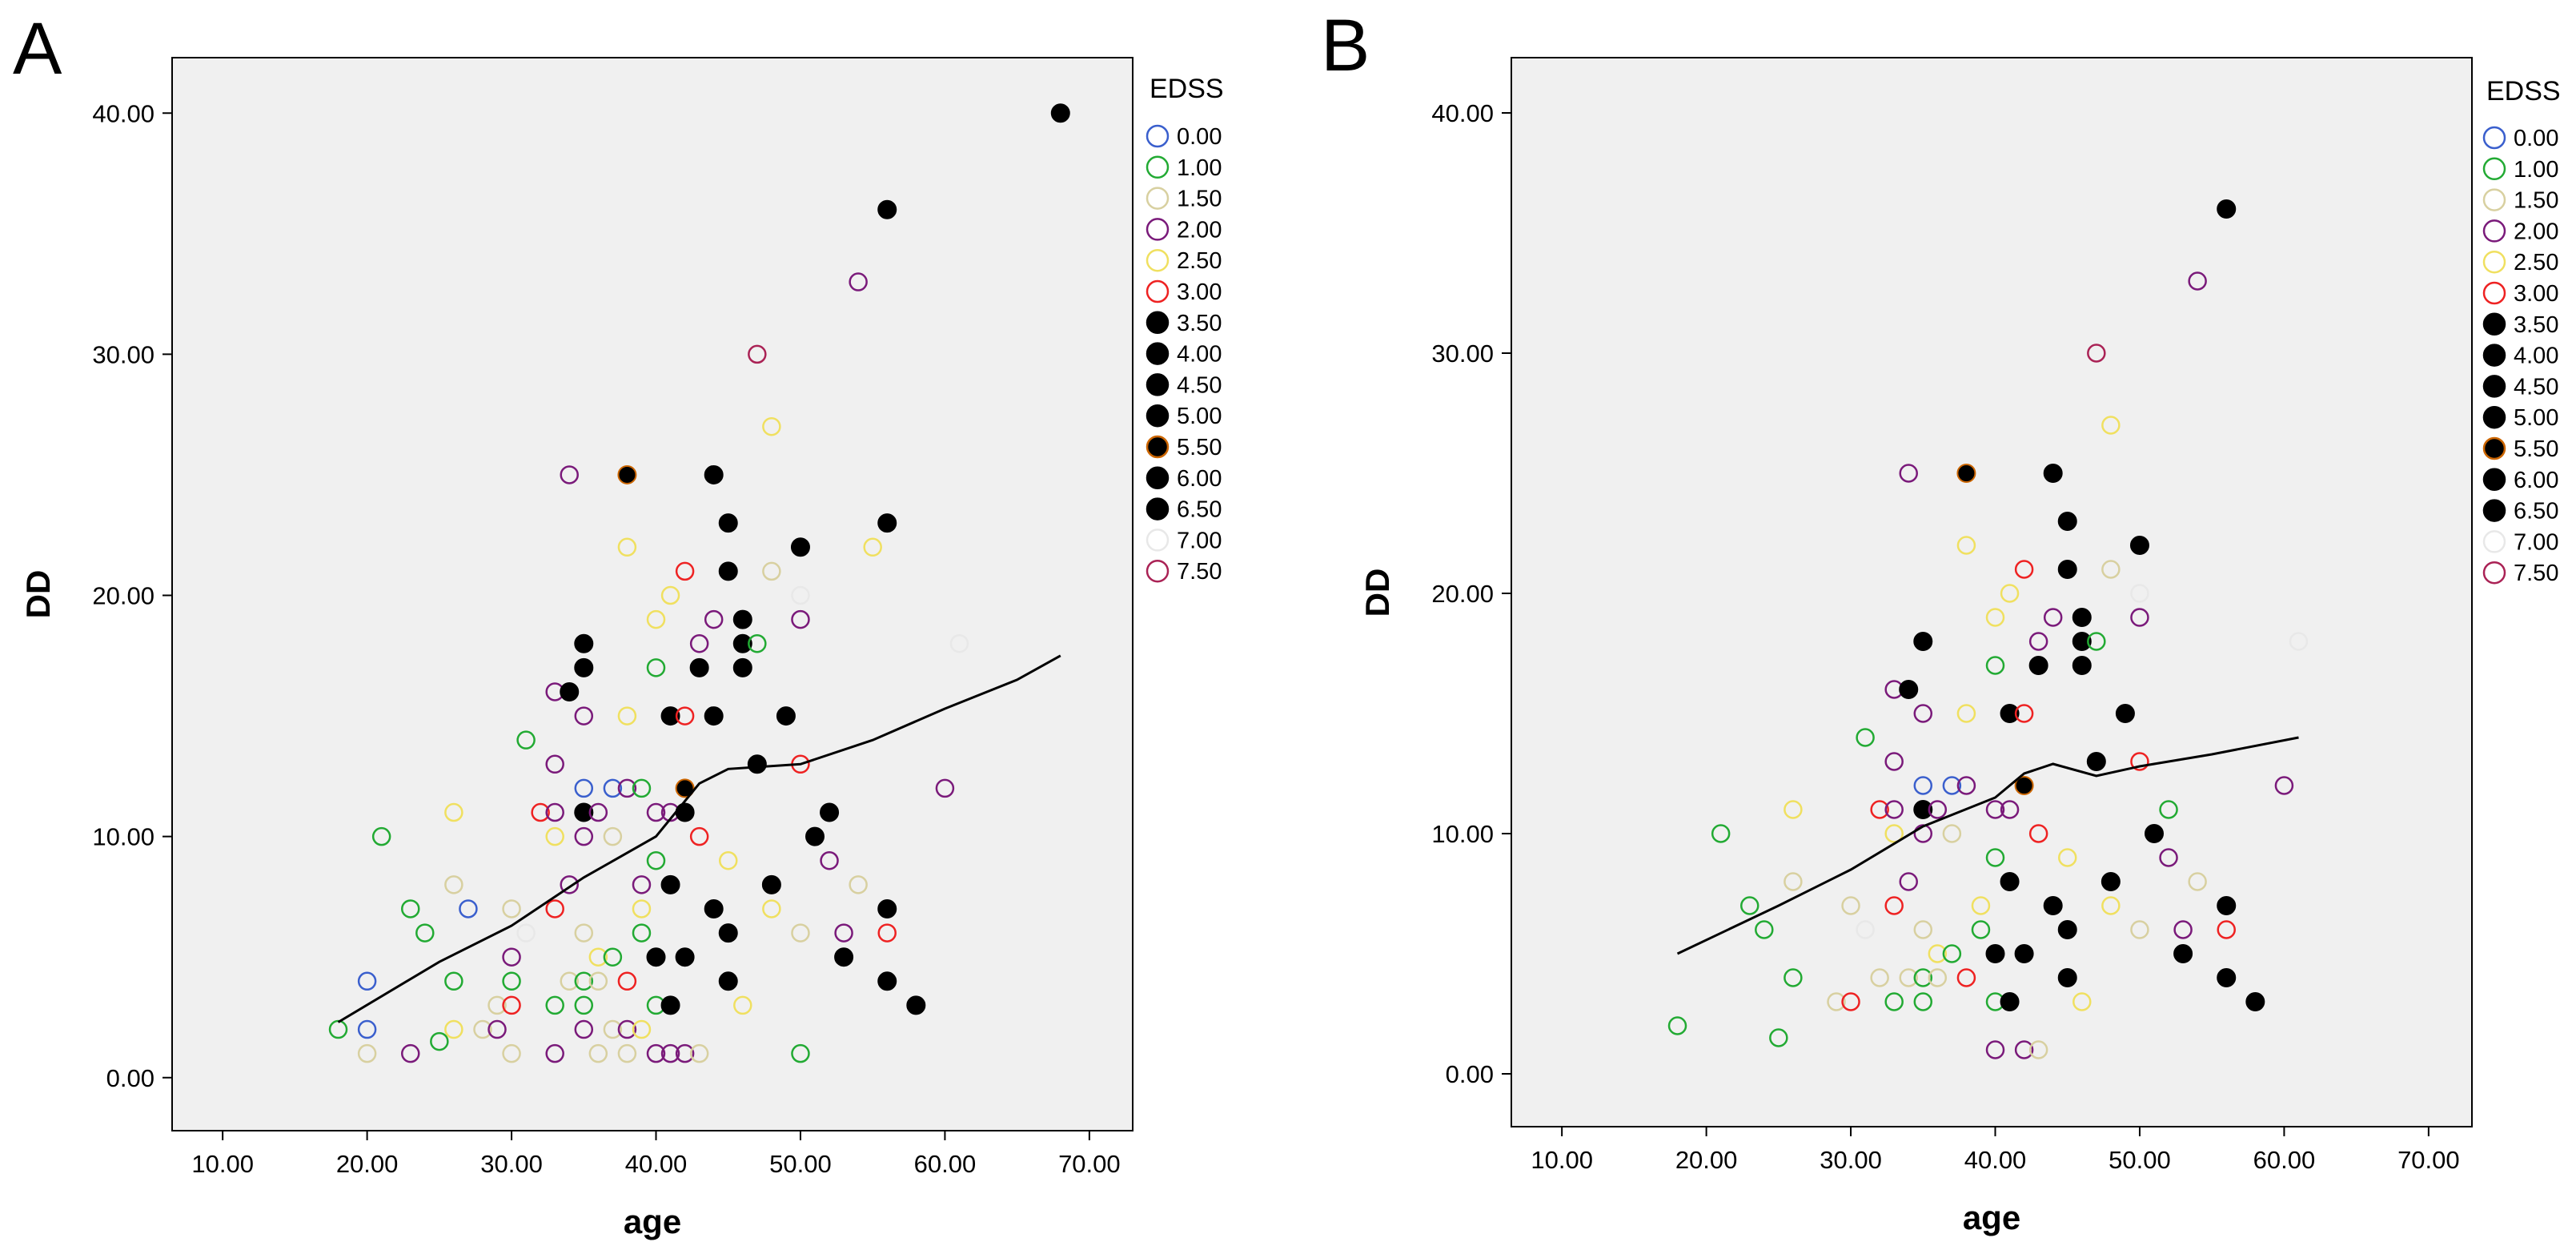  I want to click on y-tick-label: 10.00, so click(1463, 834).